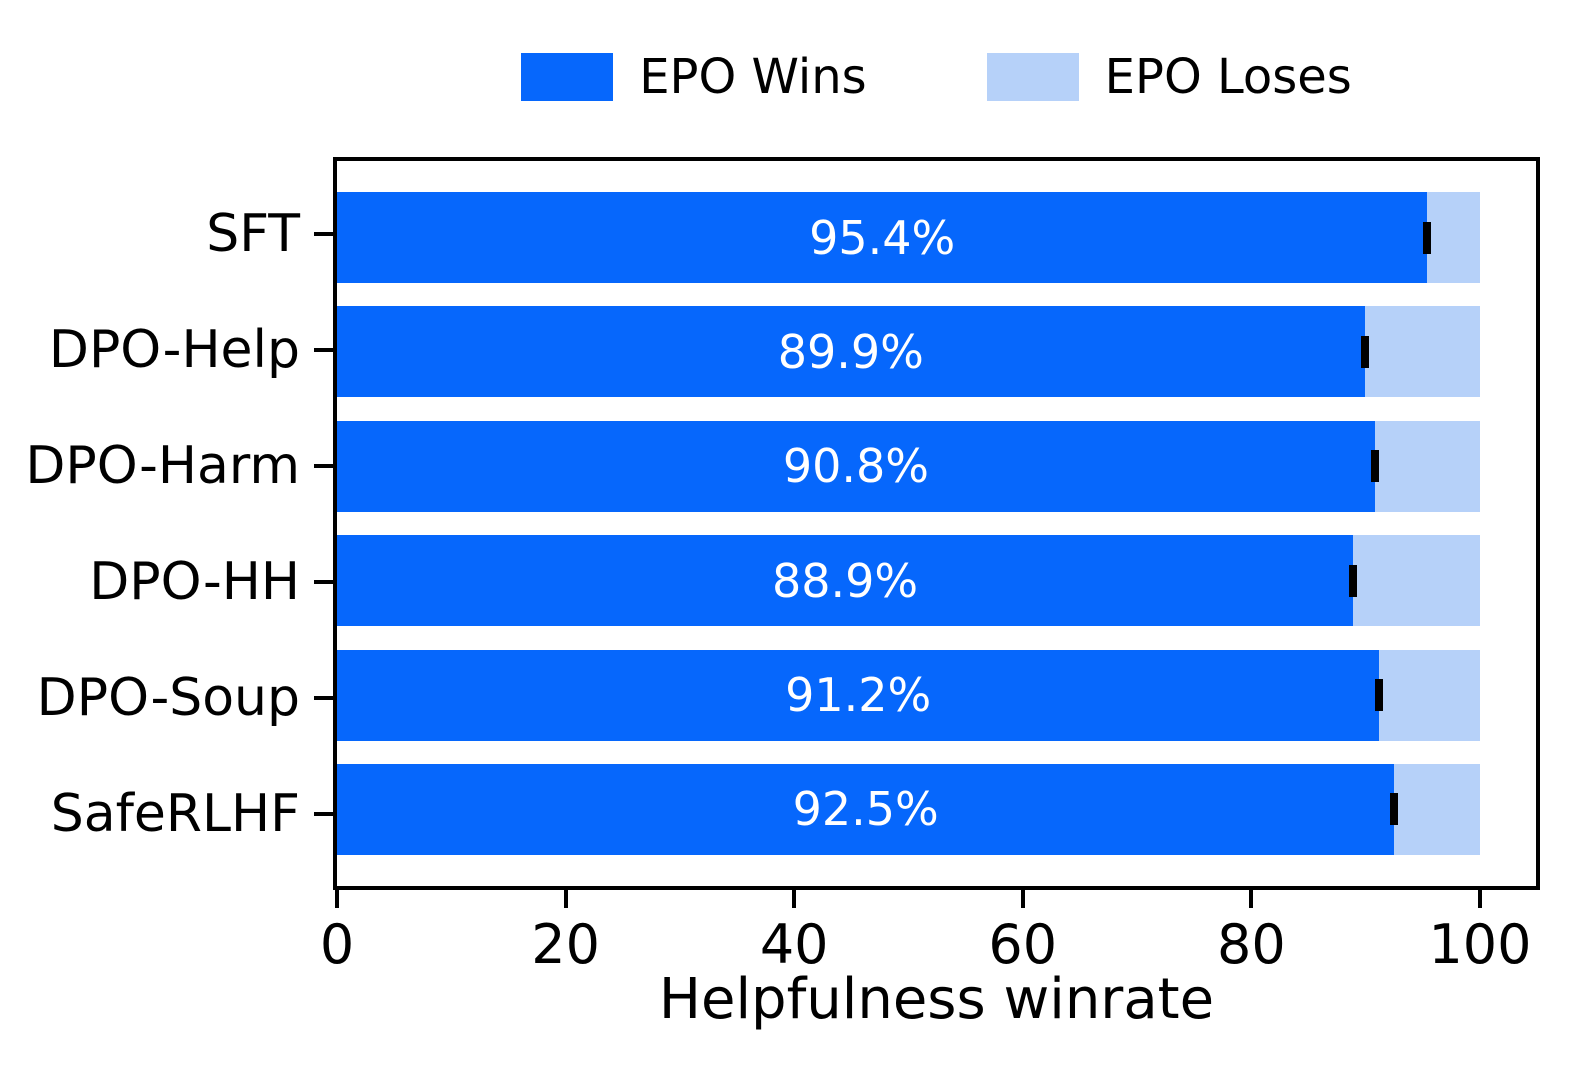 The height and width of the screenshot is (1076, 1577). I want to click on legend-item-epo-wins: EPO Wins, so click(694, 77).